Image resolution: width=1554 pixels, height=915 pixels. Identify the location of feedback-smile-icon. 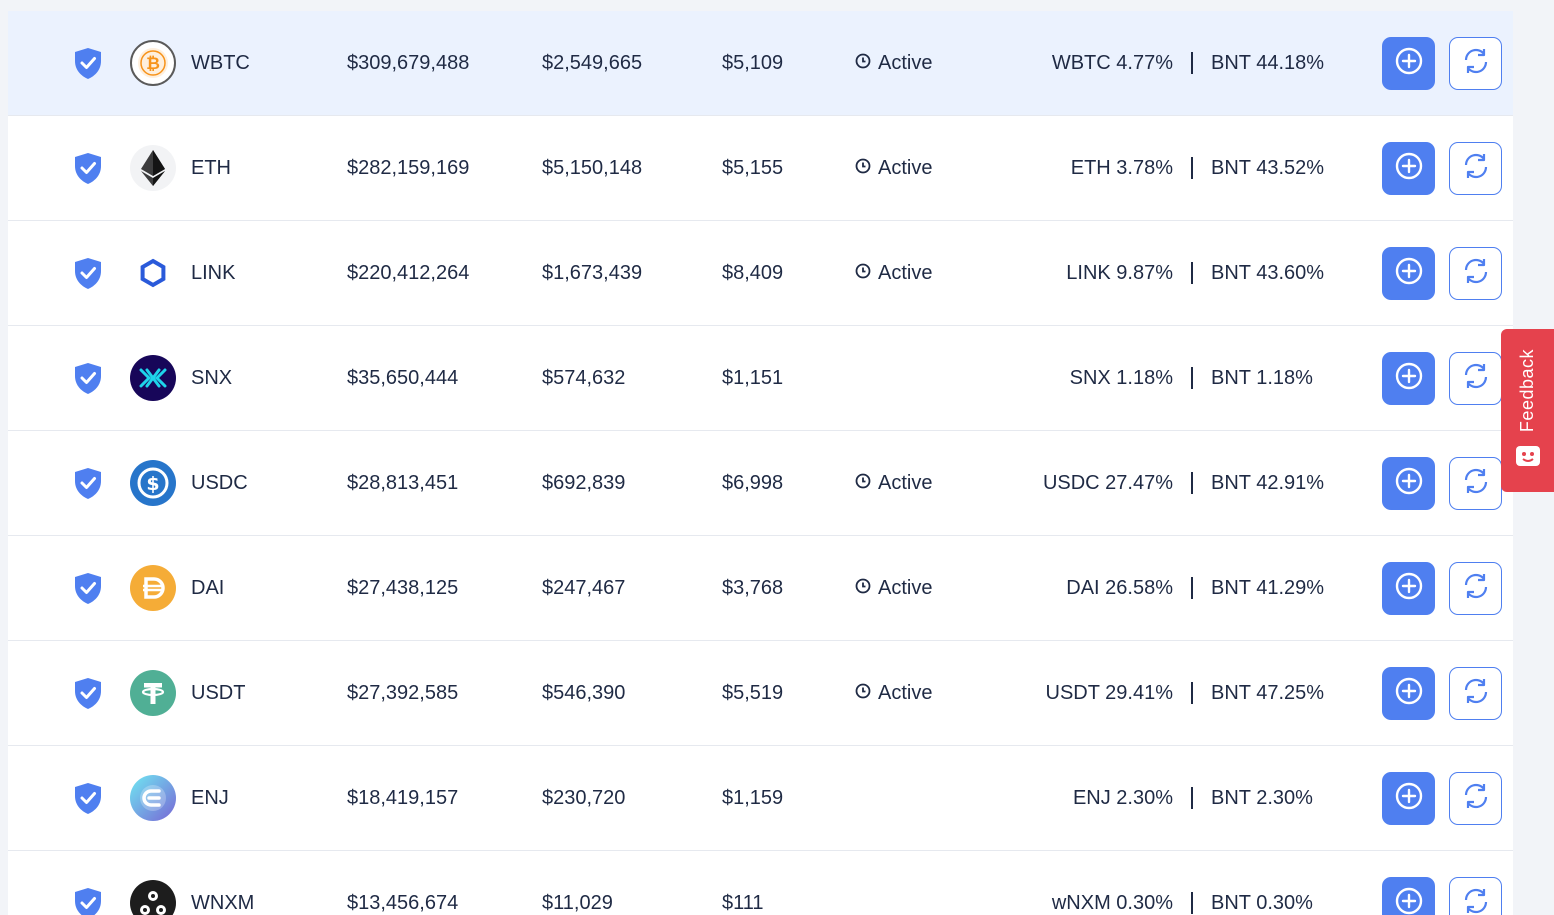
(1528, 458).